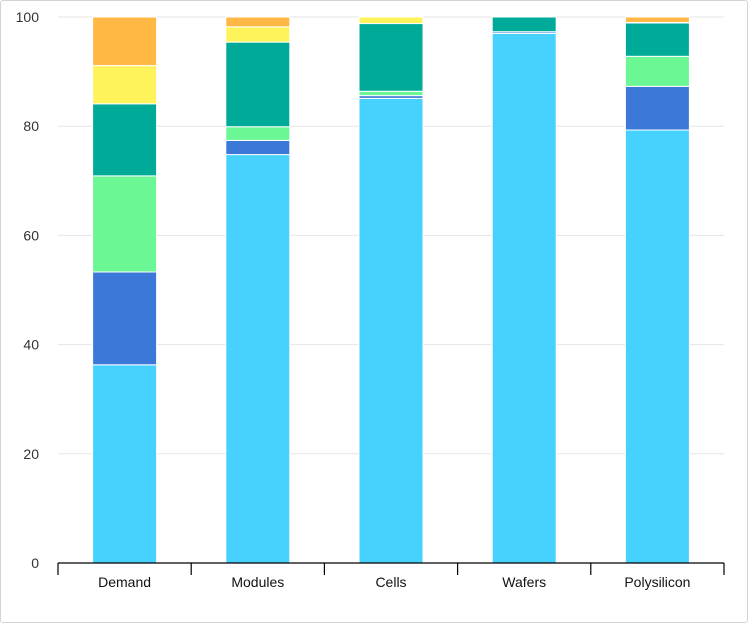 The width and height of the screenshot is (748, 624). Describe the element at coordinates (391, 568) in the screenshot. I see `axes` at that location.